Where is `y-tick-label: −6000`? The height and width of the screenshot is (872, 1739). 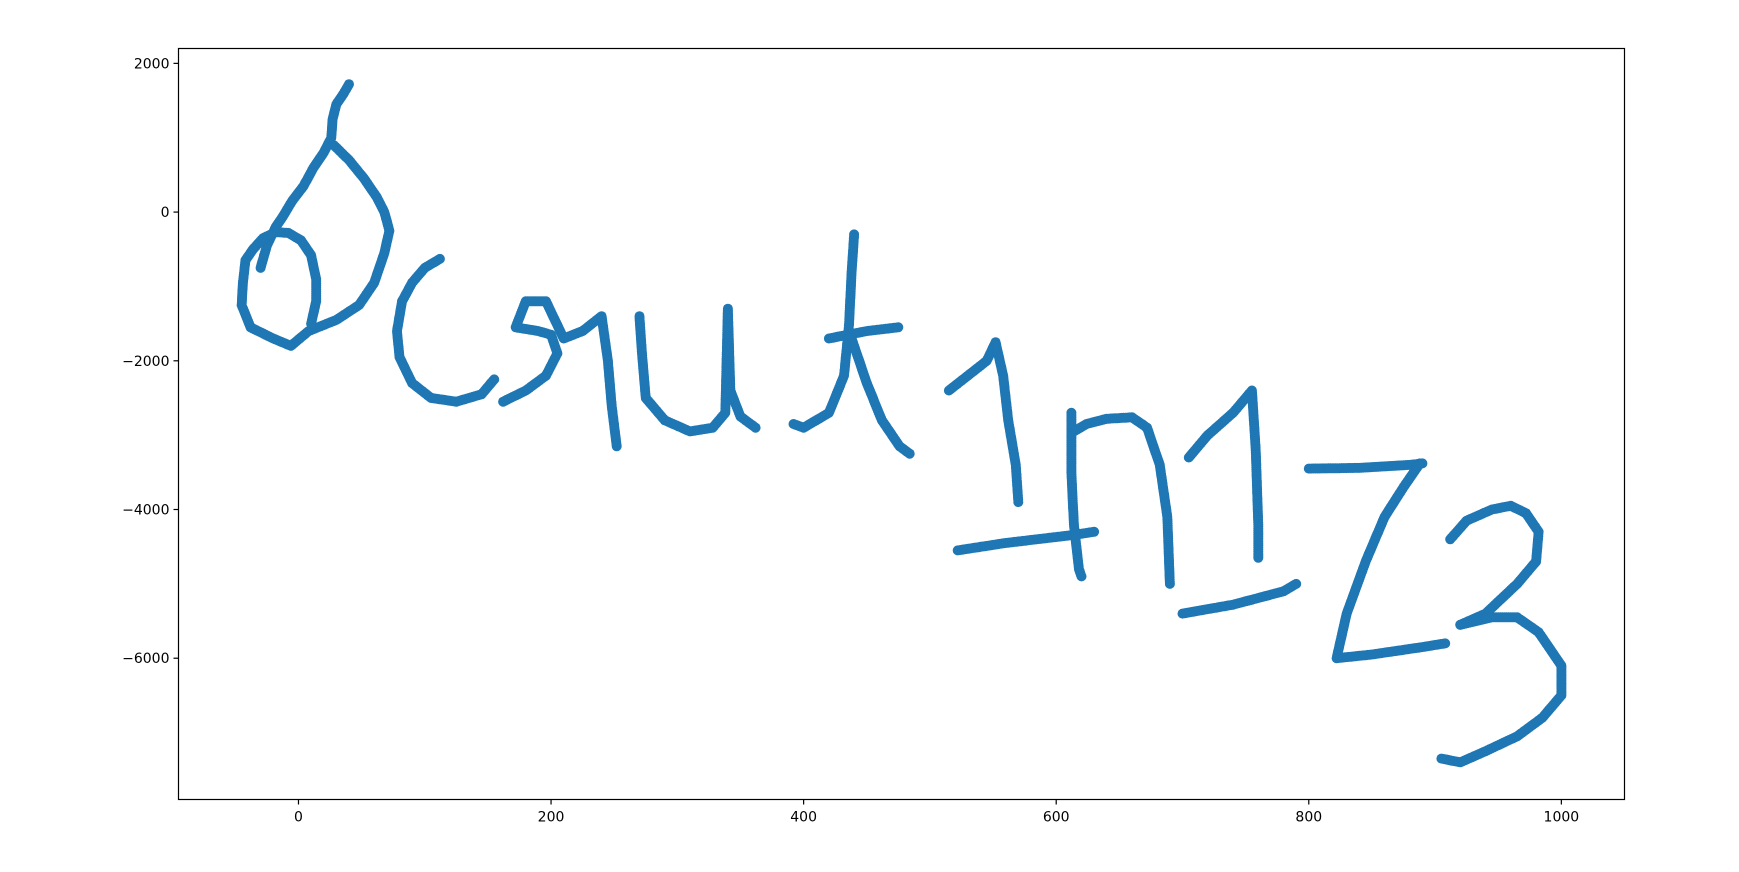 y-tick-label: −6000 is located at coordinates (145, 659).